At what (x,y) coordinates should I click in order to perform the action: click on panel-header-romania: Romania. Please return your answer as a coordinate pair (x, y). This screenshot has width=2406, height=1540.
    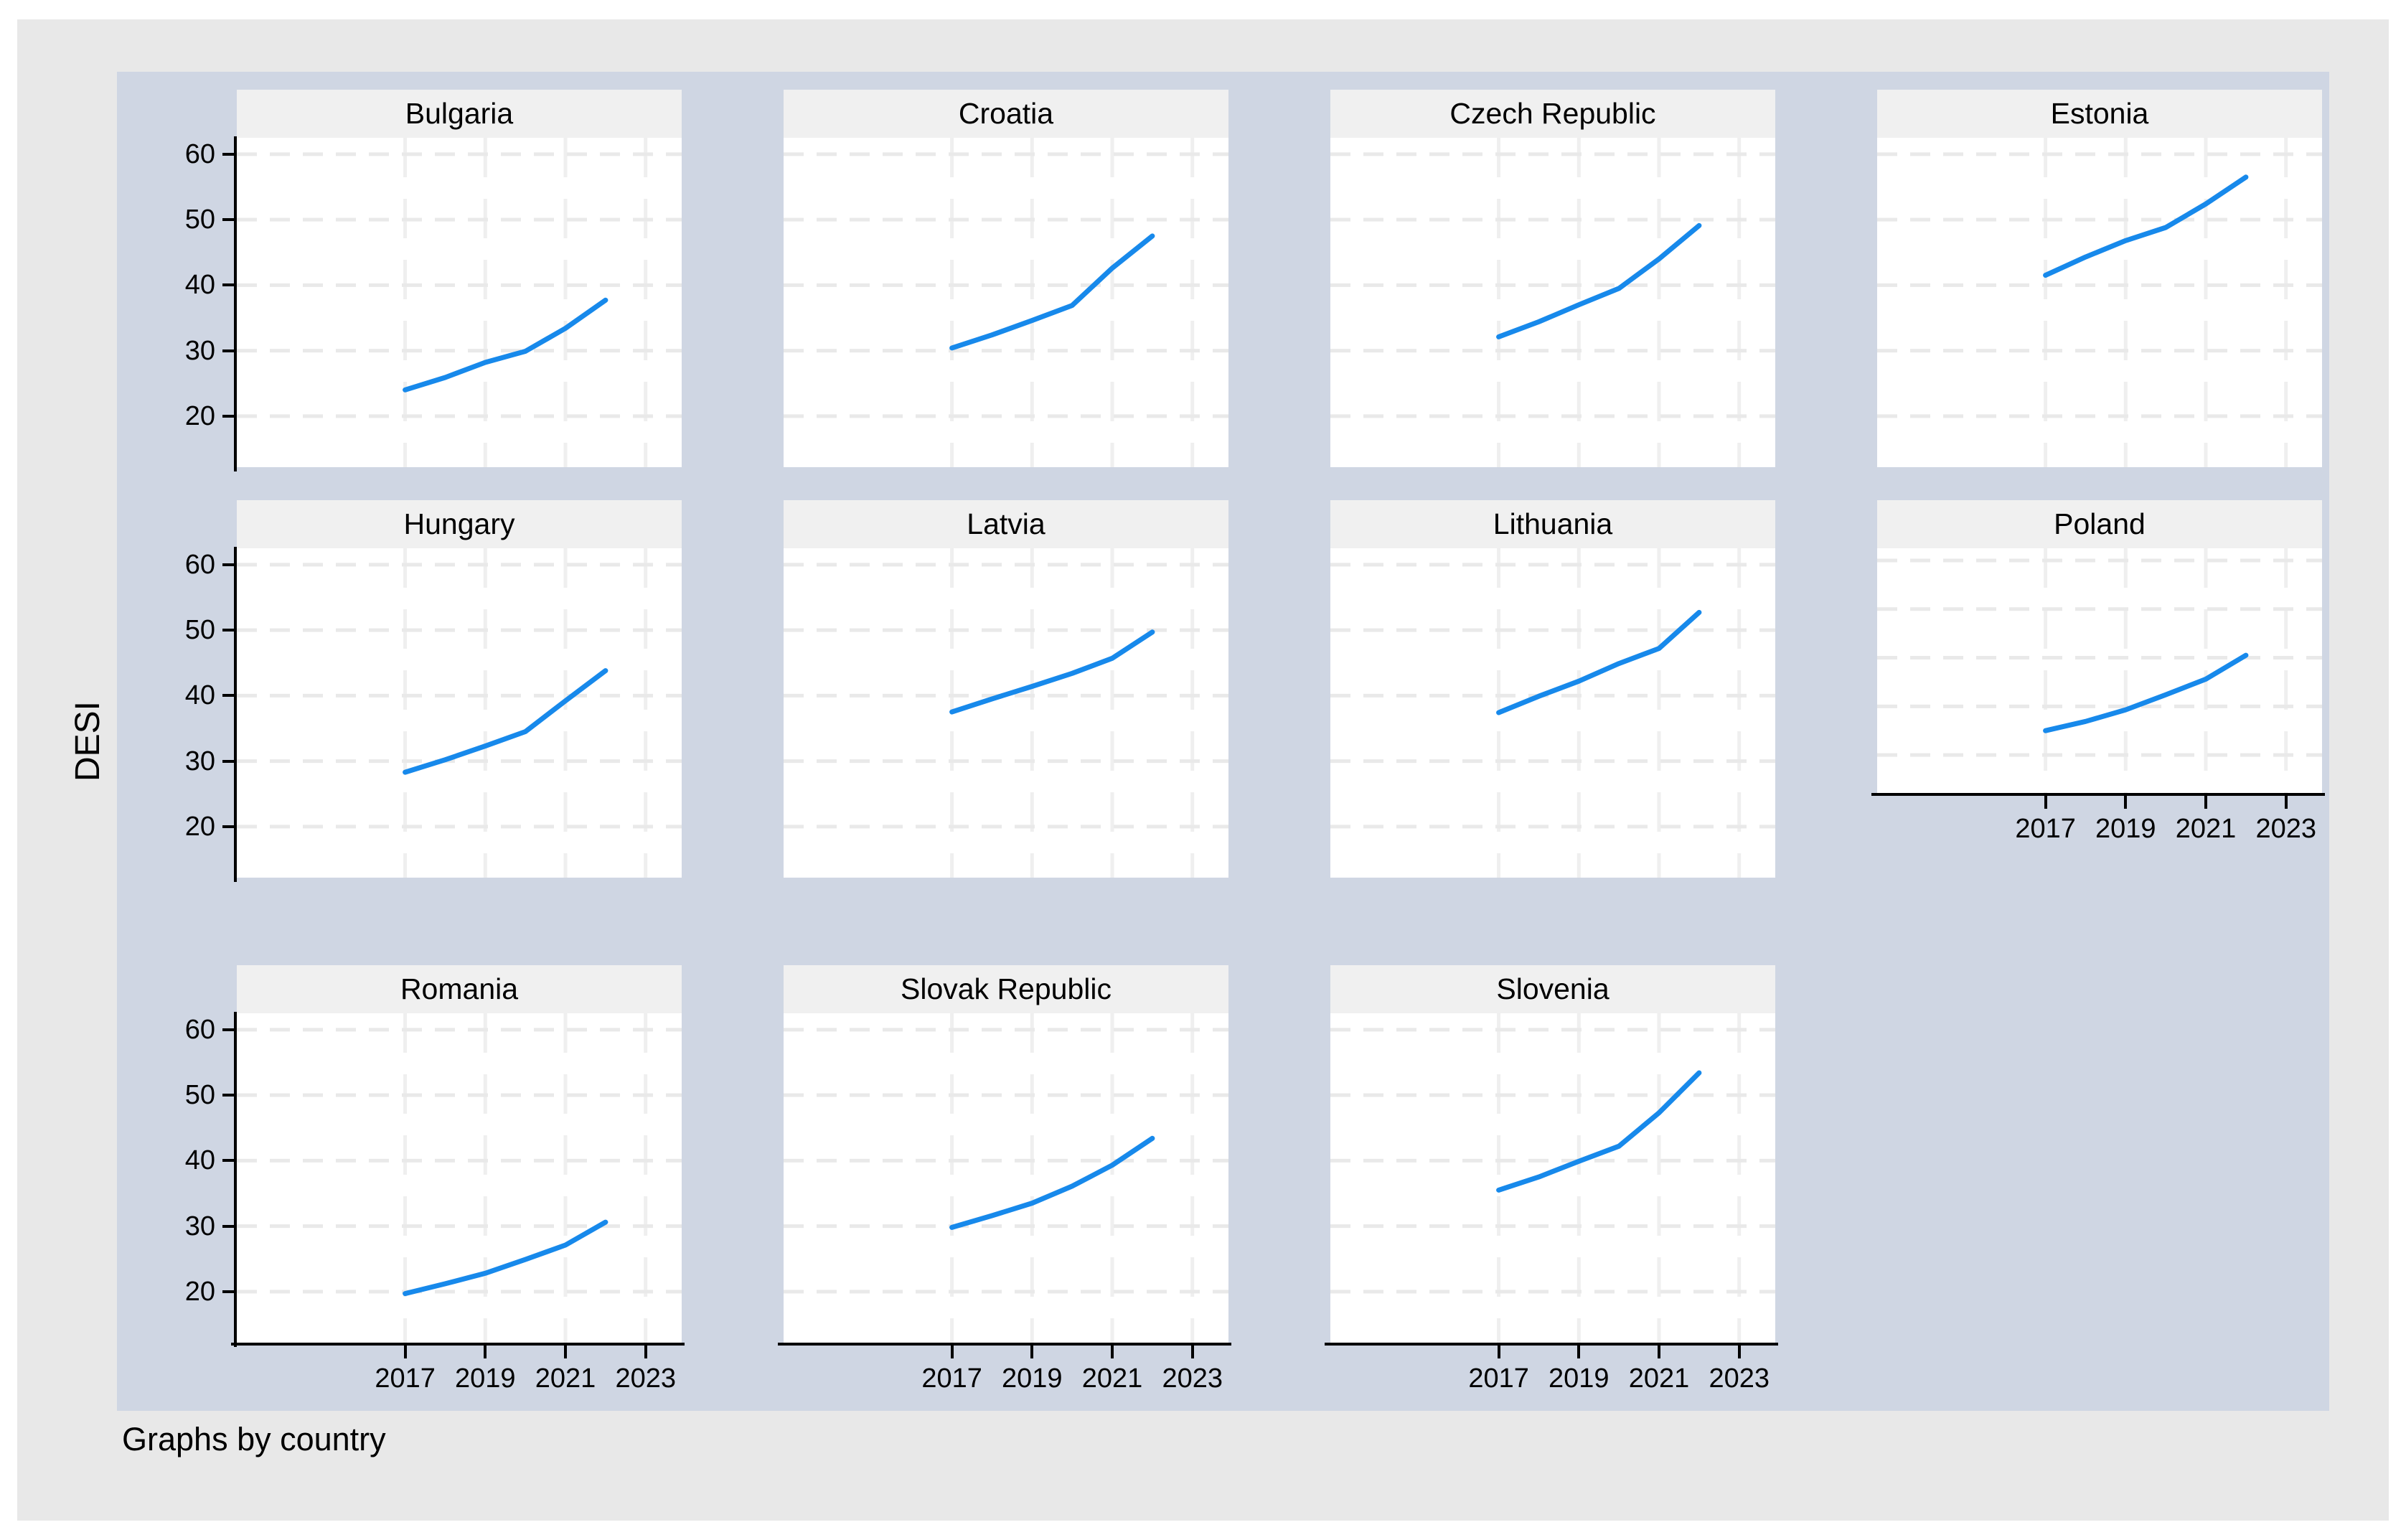
    Looking at the image, I should click on (460, 989).